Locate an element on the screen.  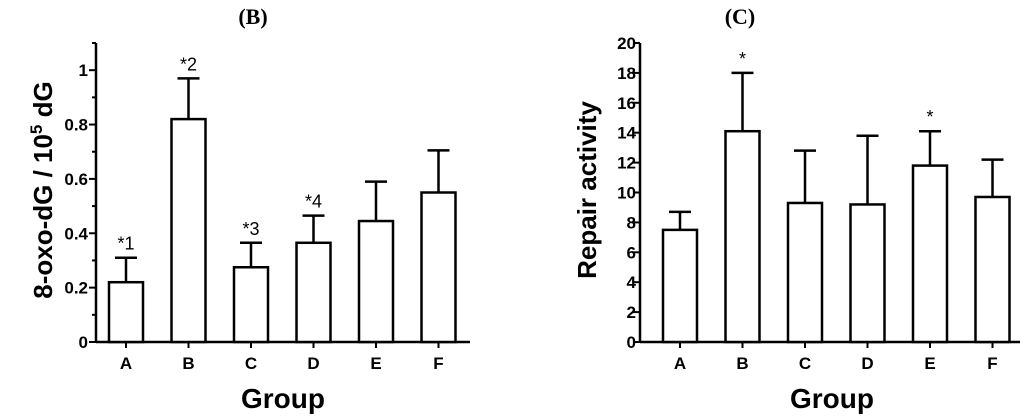
significance-label-b: *3 is located at coordinates (250, 229).